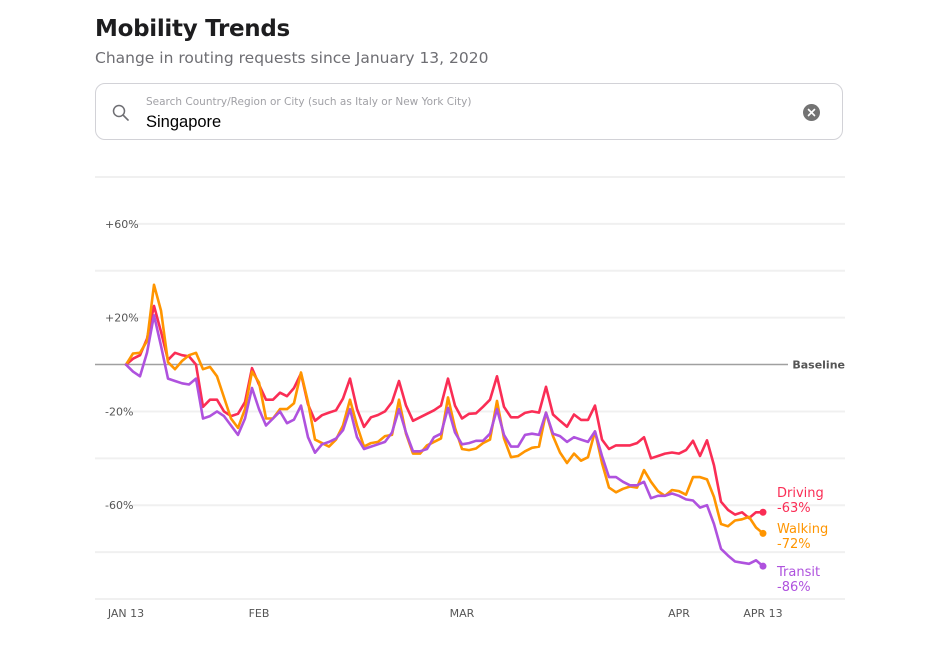 The image size is (932, 655). What do you see at coordinates (122, 224) in the screenshot?
I see `y-tick-label: +60%` at bounding box center [122, 224].